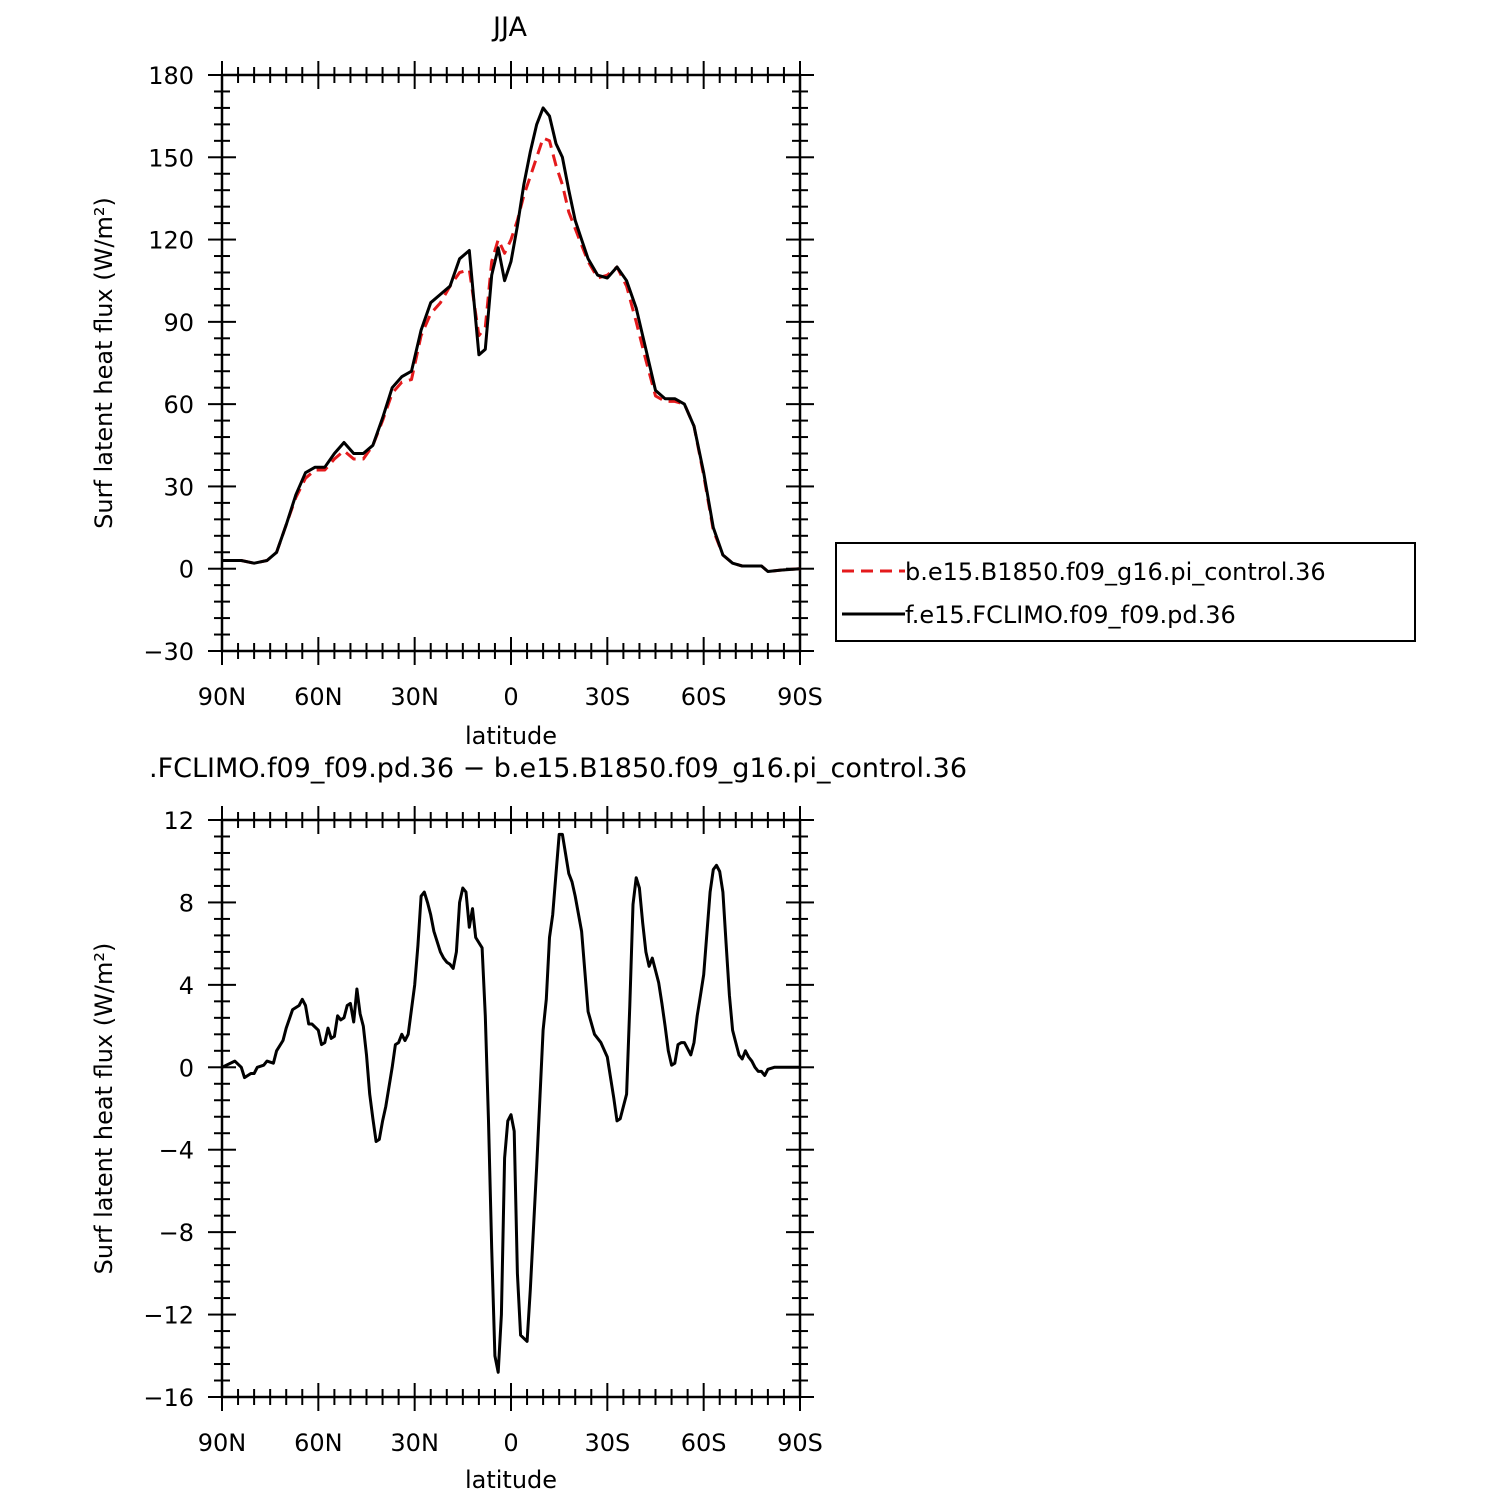 This screenshot has height=1502, width=1505. I want to click on y-tick-label: −4, so click(176, 1151).